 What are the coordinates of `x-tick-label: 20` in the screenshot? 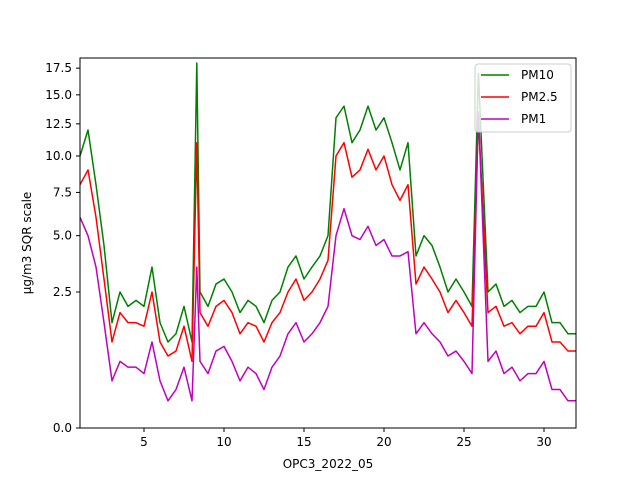 It's located at (383, 442).